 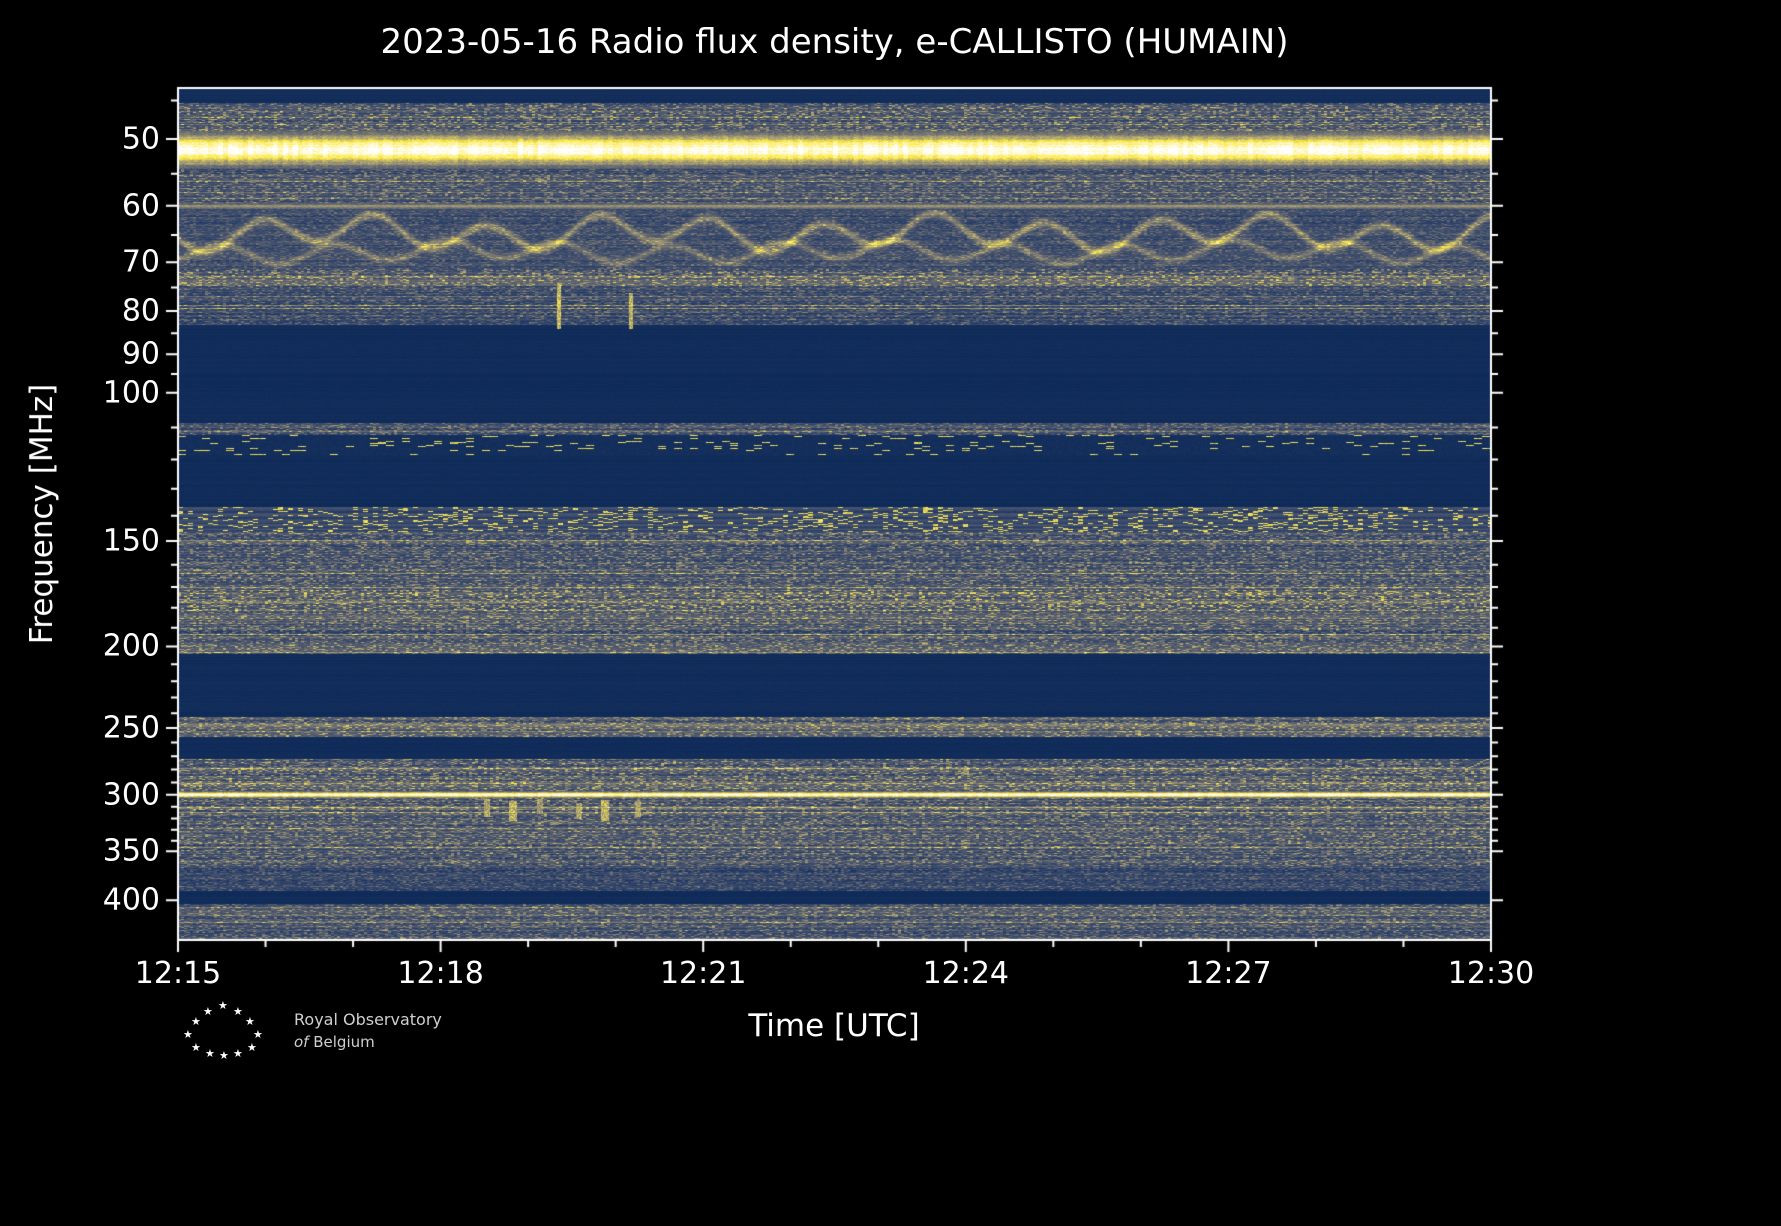 What do you see at coordinates (140, 262) in the screenshot?
I see `y-tick-label: 70` at bounding box center [140, 262].